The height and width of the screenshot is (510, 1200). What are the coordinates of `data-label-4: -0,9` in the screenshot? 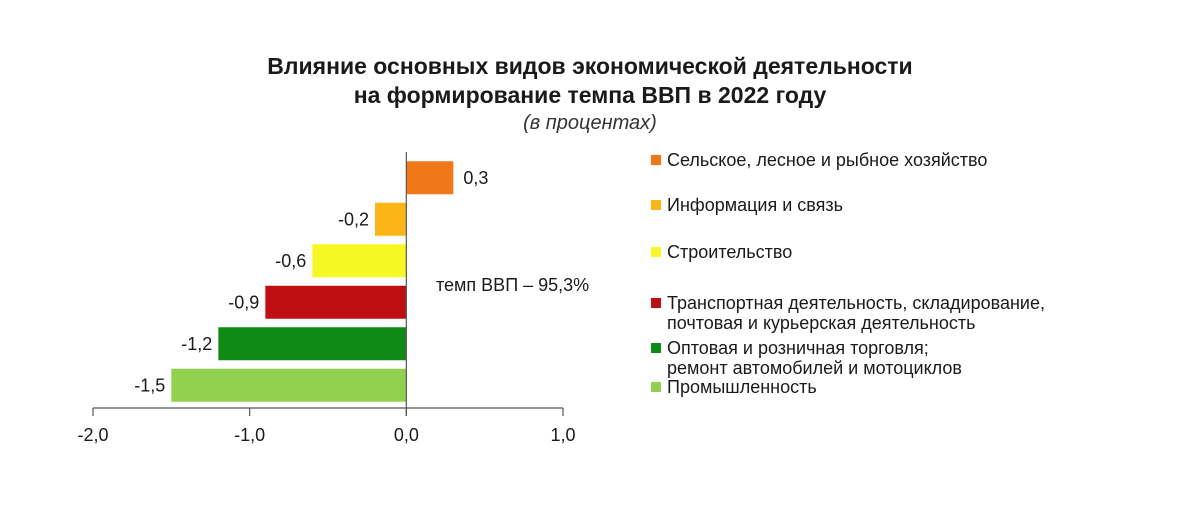 It's located at (243, 302).